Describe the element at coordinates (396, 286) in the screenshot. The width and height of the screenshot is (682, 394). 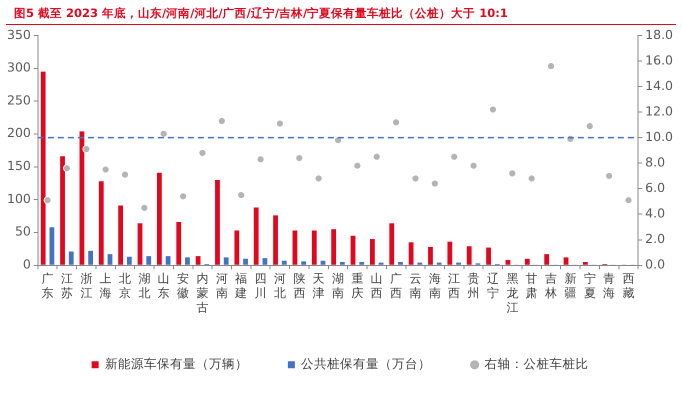
I see `x-tick-label: 广西` at that location.